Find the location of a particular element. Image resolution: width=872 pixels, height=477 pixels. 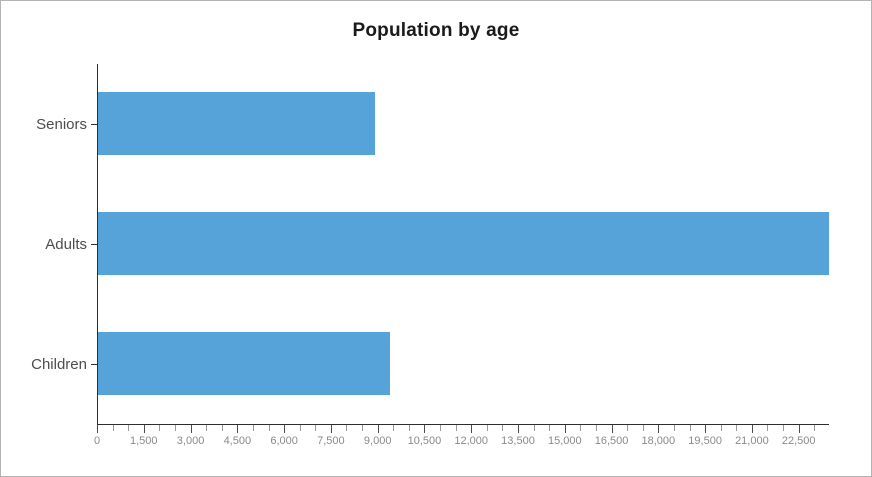

x-tick-label: 6,000 is located at coordinates (284, 441).